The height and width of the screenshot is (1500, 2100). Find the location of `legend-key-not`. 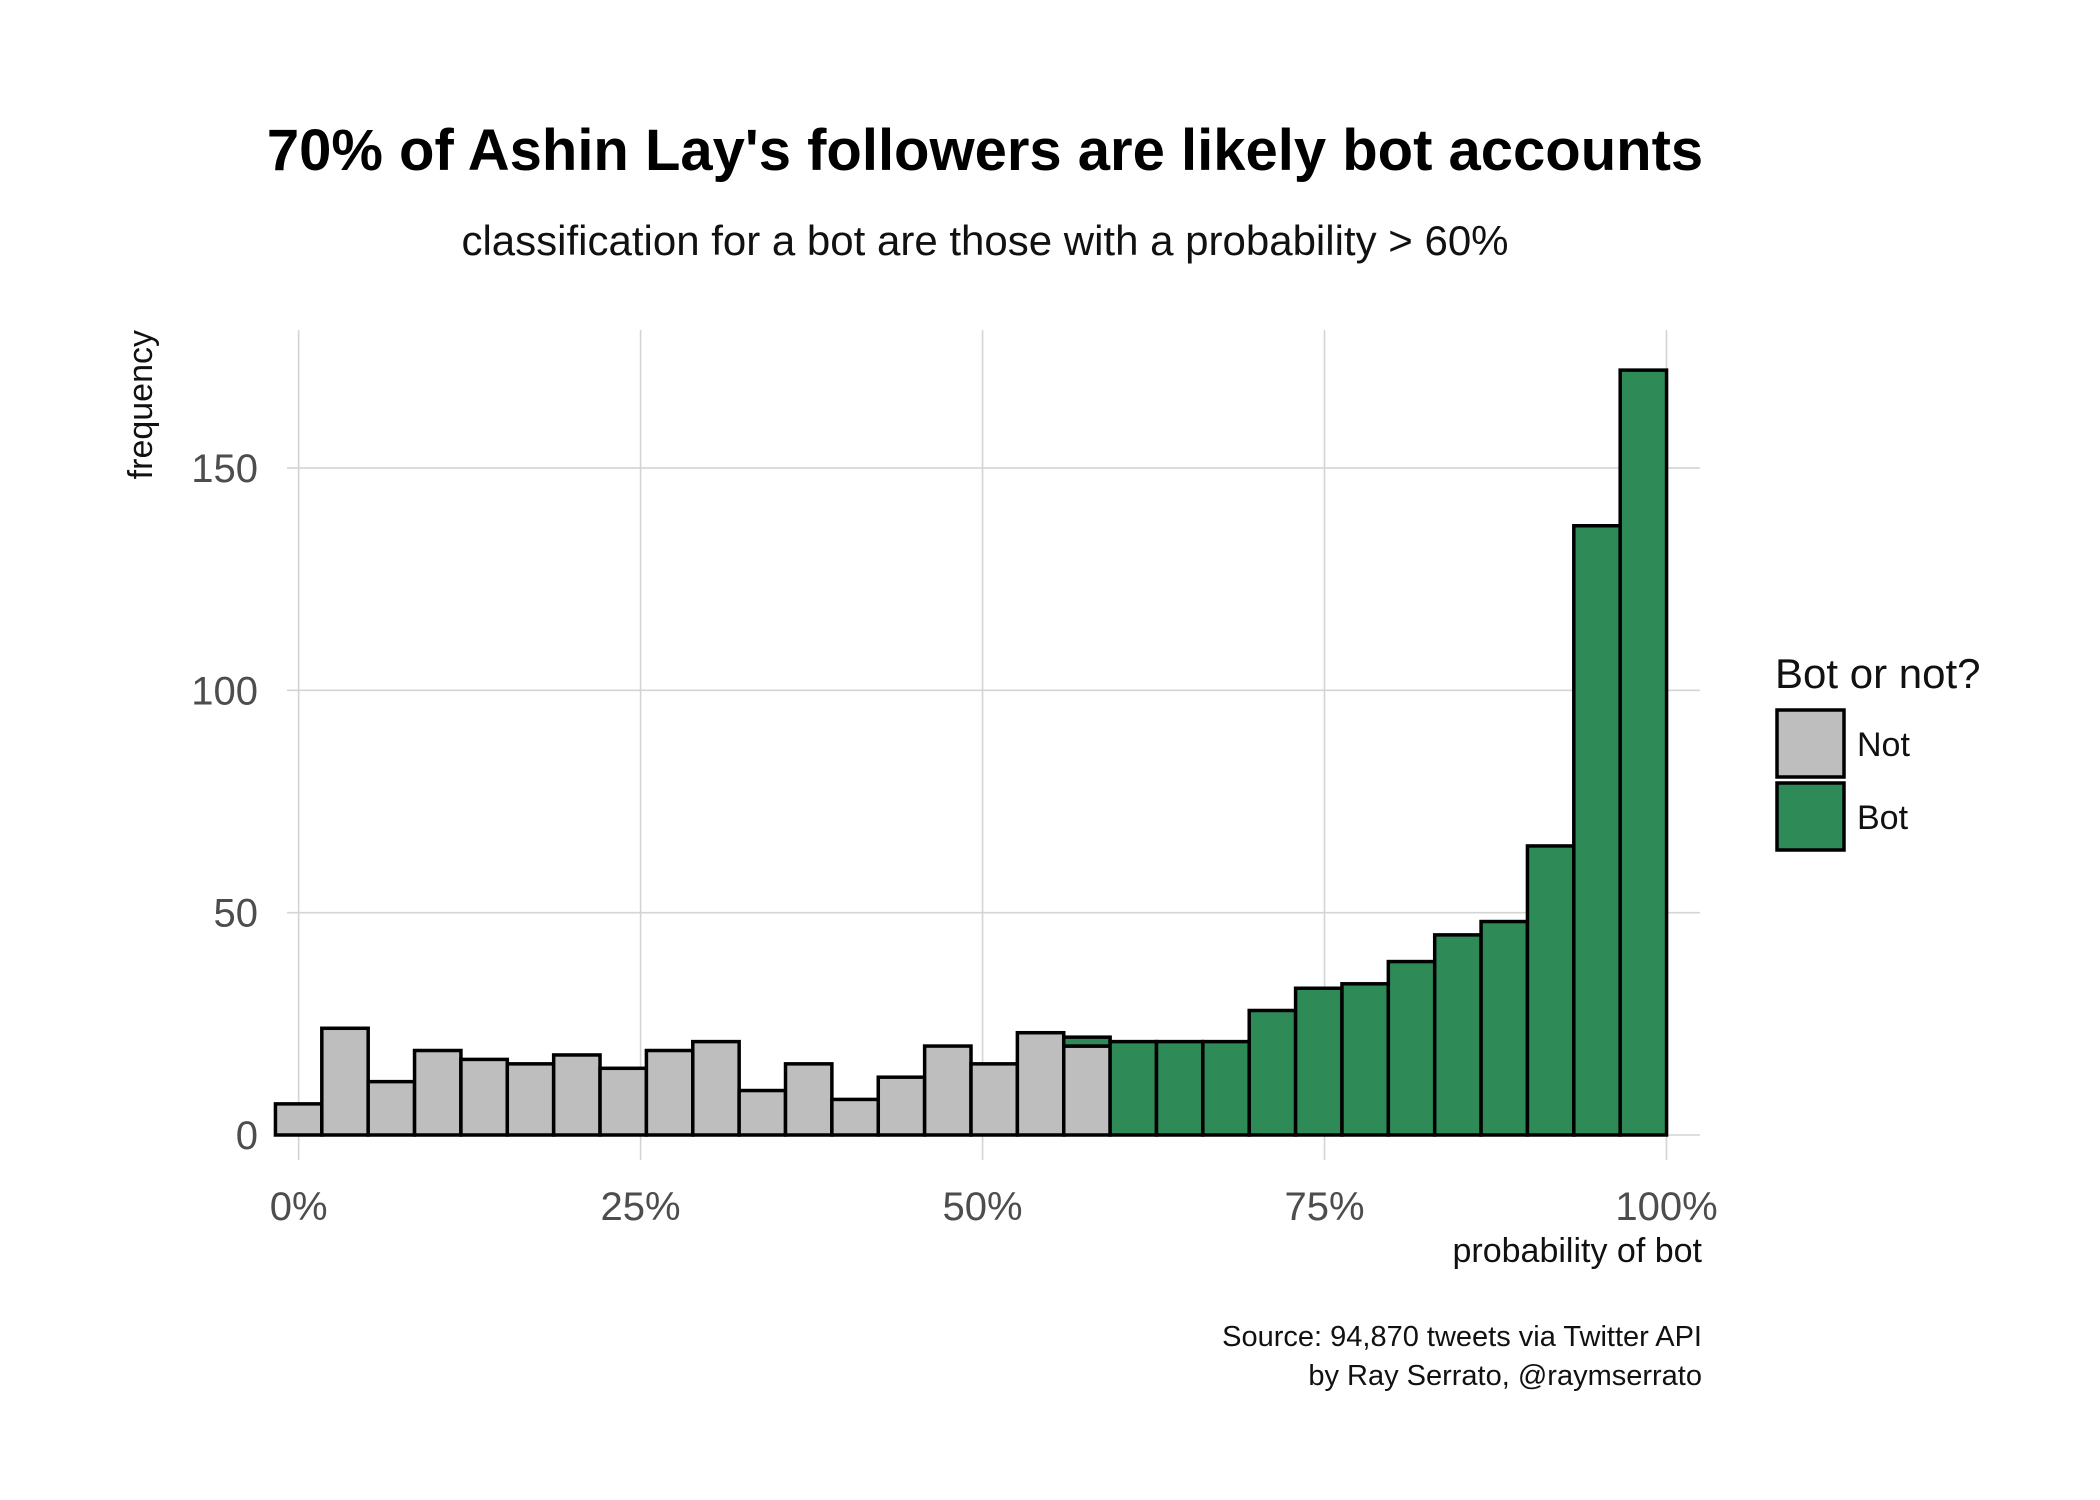

legend-key-not is located at coordinates (1810, 743).